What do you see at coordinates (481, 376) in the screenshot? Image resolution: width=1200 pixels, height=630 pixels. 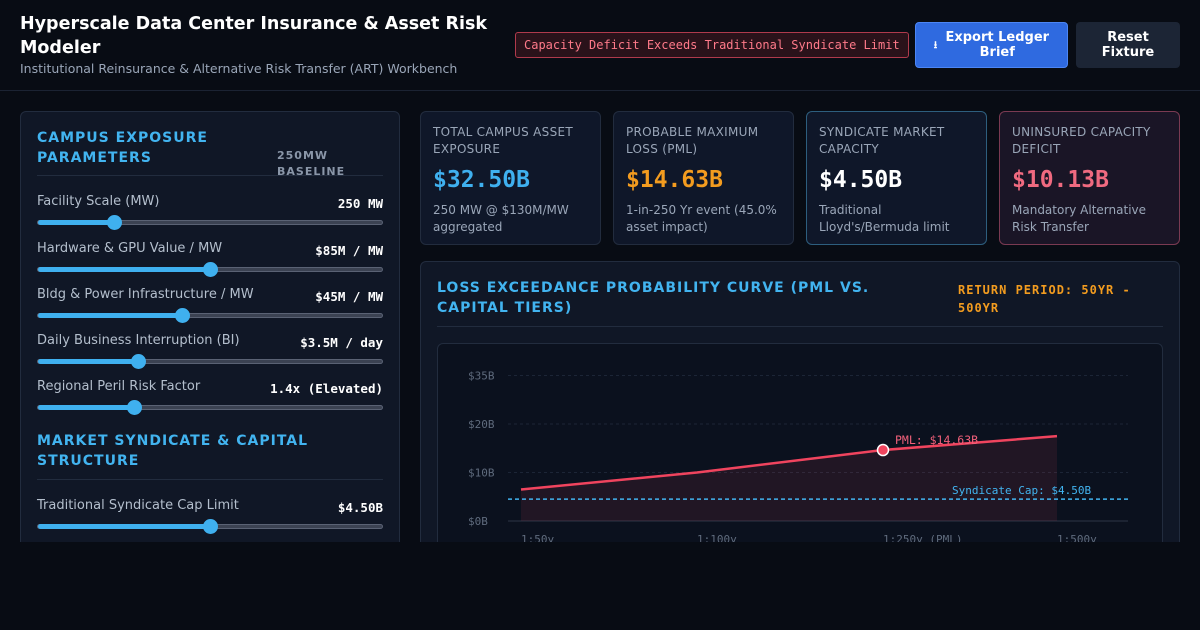 I see `y-tick-label: $35B` at bounding box center [481, 376].